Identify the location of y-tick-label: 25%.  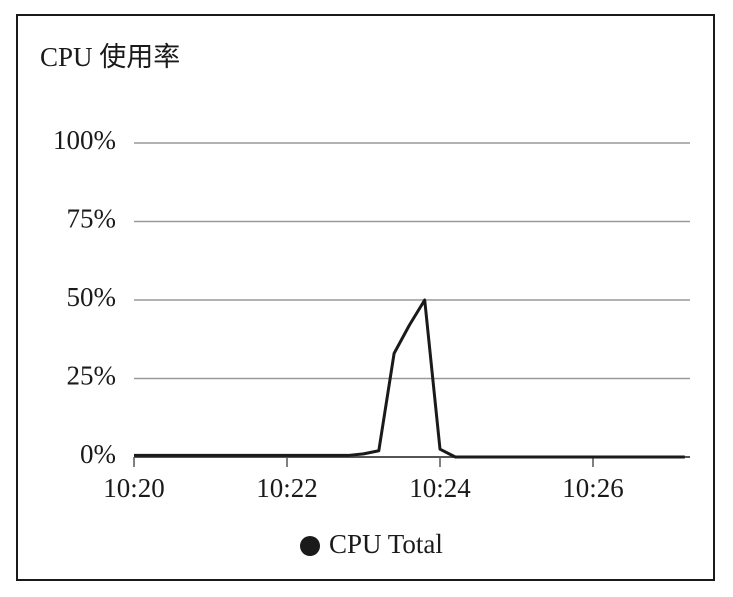
(92, 376).